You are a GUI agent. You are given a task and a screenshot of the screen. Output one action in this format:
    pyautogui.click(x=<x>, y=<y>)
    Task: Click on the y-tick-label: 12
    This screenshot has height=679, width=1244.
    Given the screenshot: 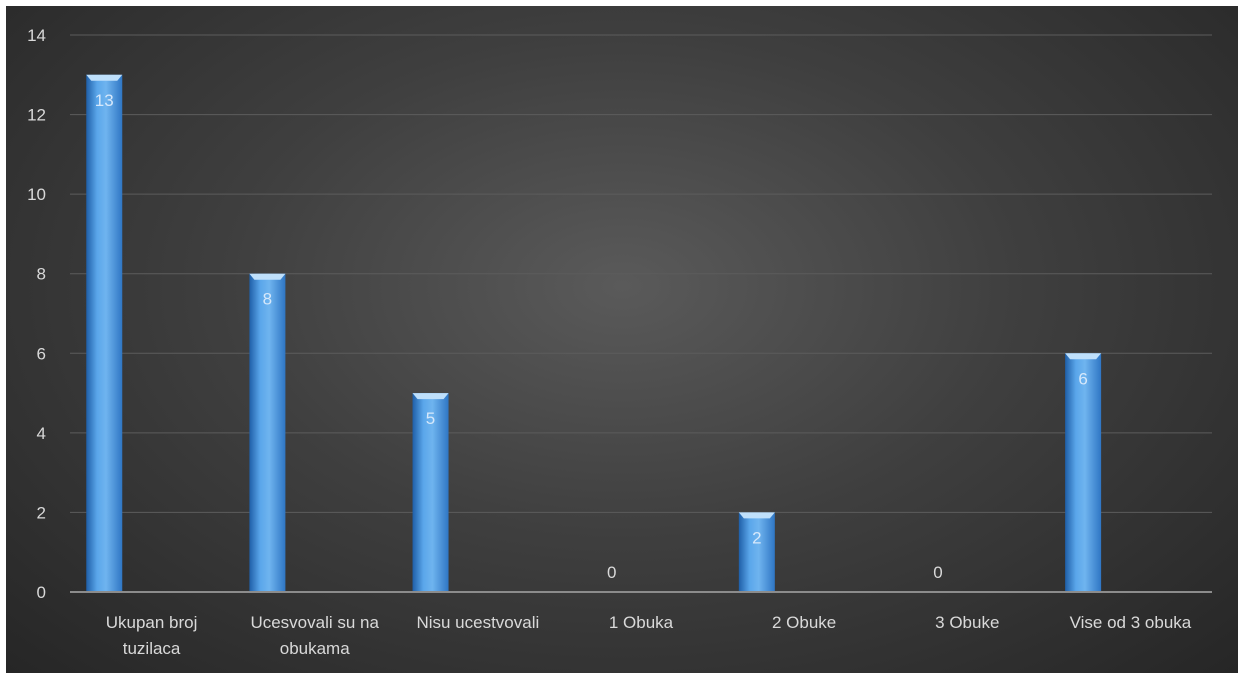 What is the action you would take?
    pyautogui.click(x=36, y=115)
    